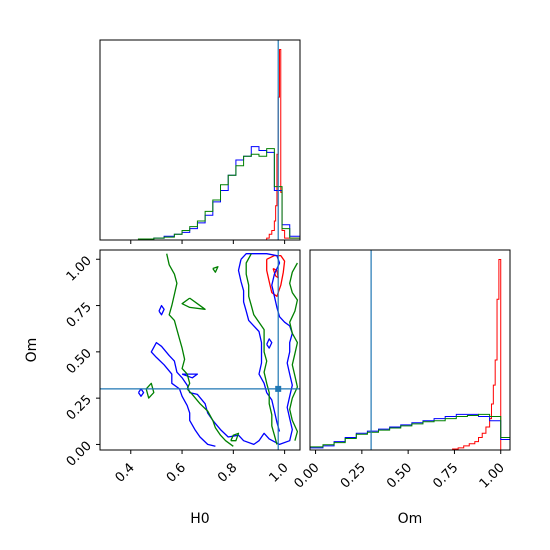  What do you see at coordinates (353, 475) in the screenshot?
I see `x-tick-label: 0.25` at bounding box center [353, 475].